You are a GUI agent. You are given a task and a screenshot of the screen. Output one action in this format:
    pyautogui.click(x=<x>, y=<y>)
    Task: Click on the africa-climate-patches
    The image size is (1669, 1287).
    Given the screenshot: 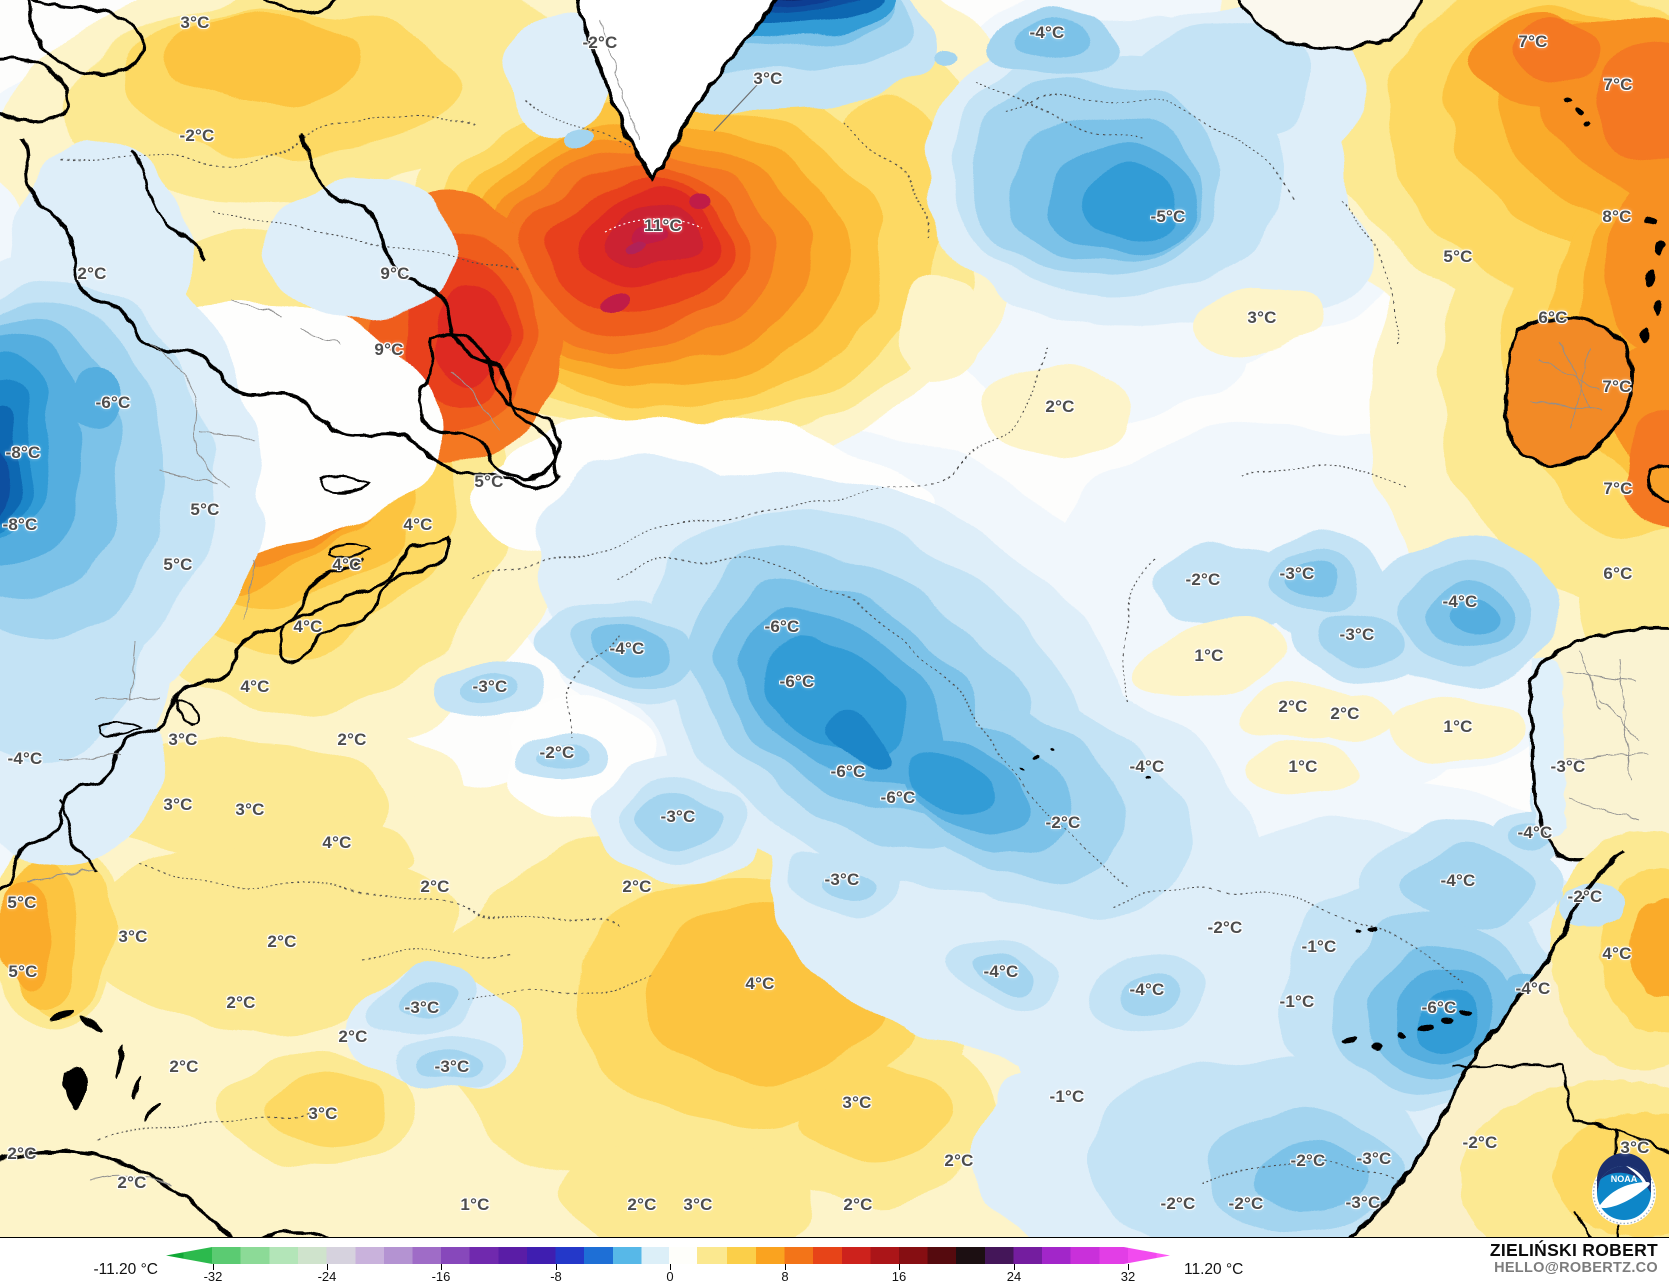 What is the action you would take?
    pyautogui.click(x=1564, y=1033)
    